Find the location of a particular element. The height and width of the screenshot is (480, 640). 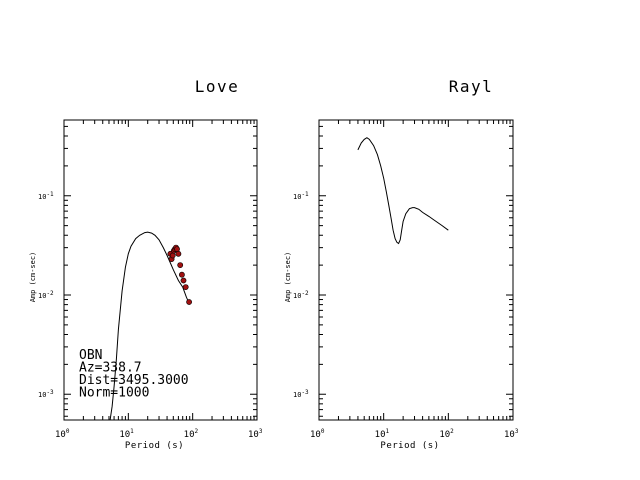

chart-title: Rayl is located at coordinates (471, 86).